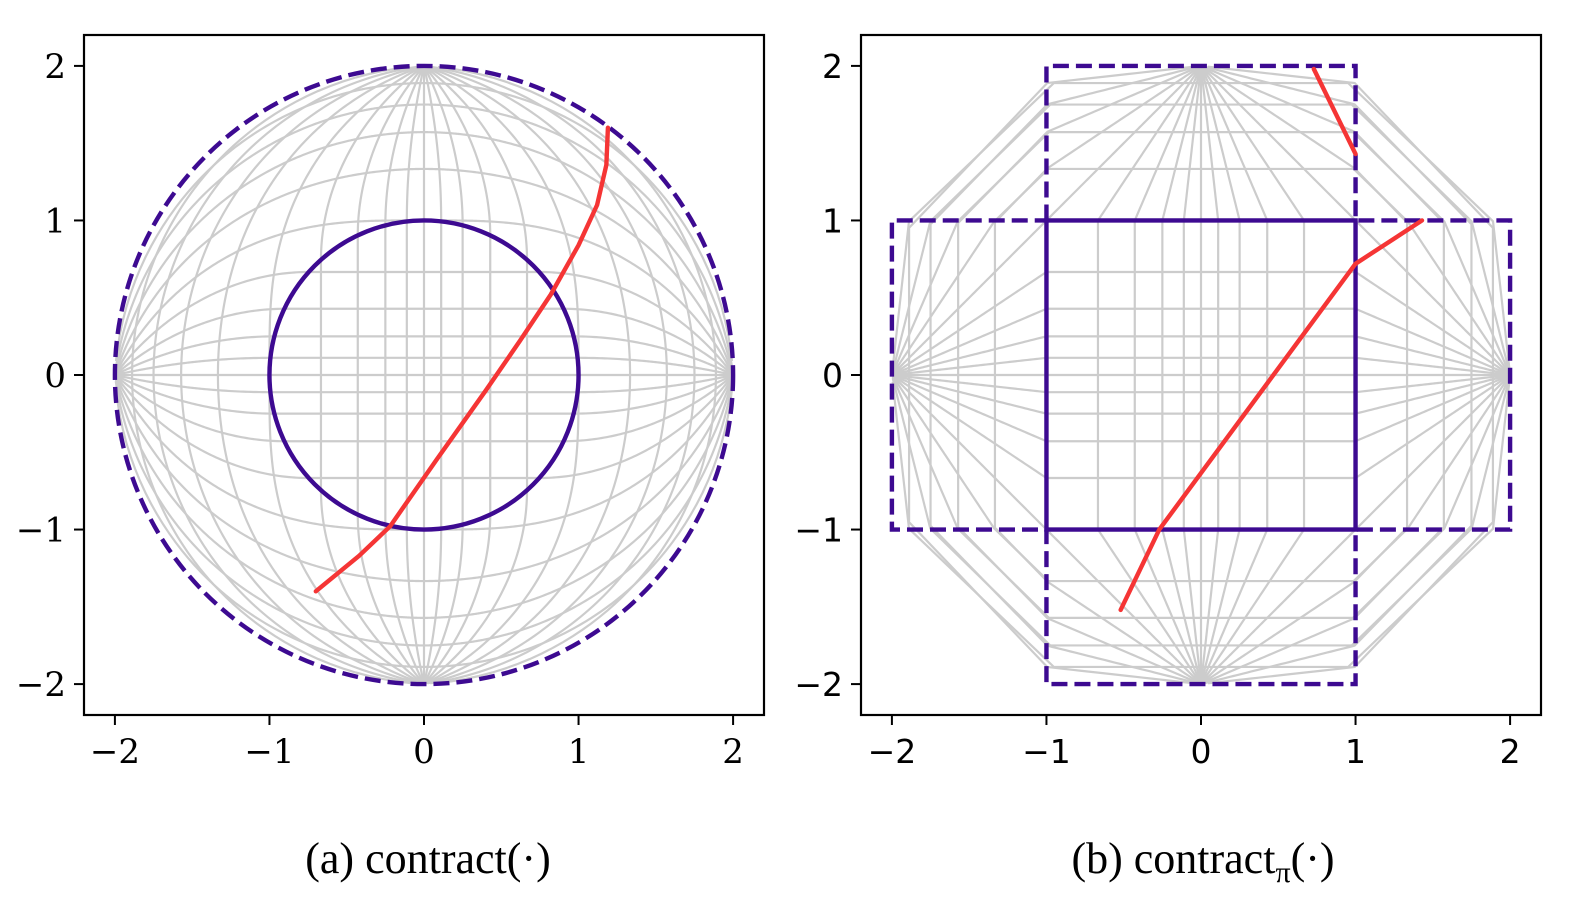 This screenshot has height=900, width=1580. Describe the element at coordinates (1202, 861) in the screenshot. I see `caption-b: (b) contractπ(·)` at that location.